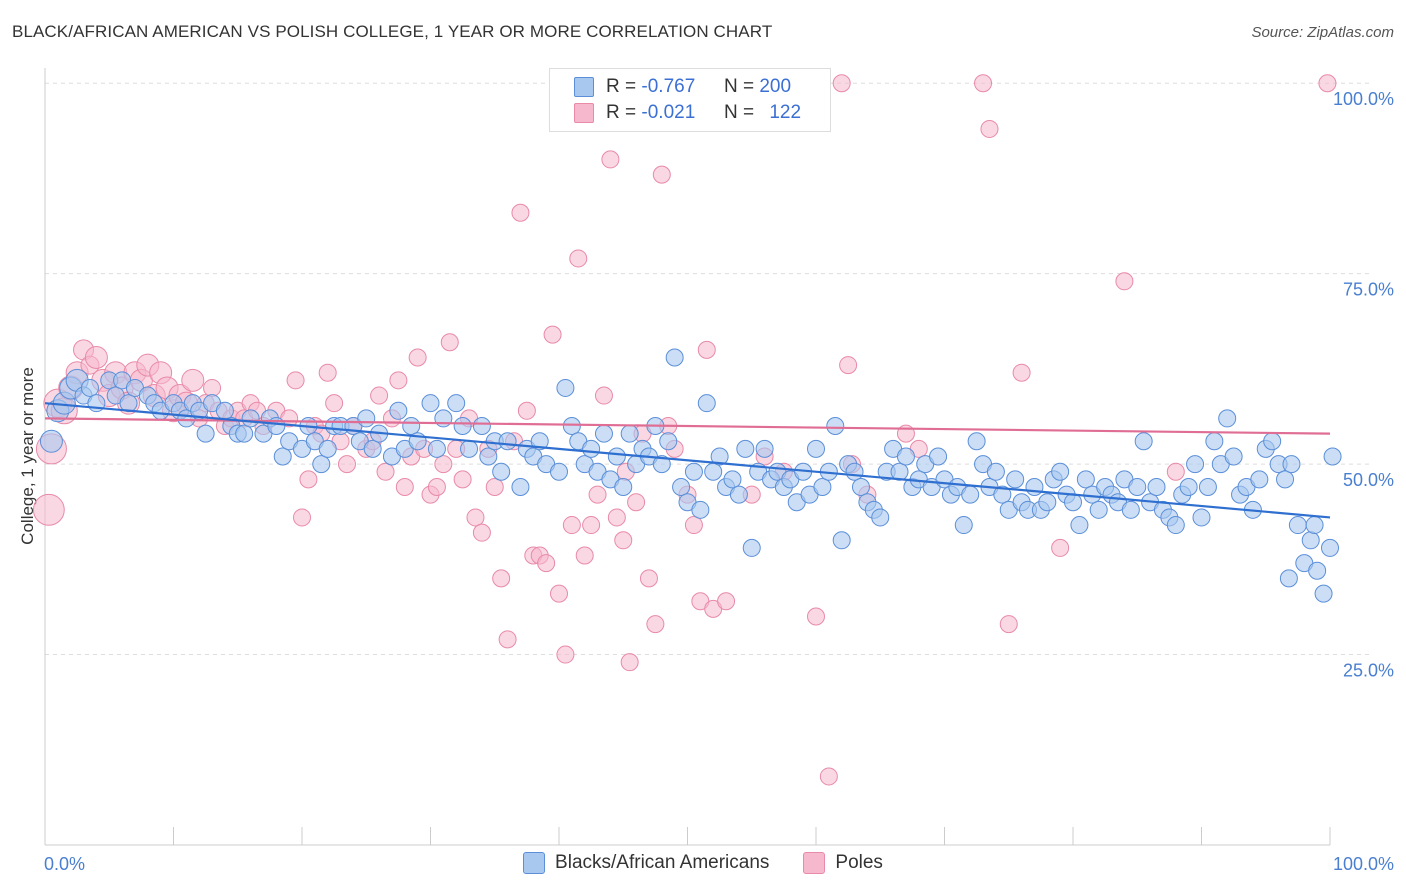 The height and width of the screenshot is (892, 1406). I want to click on stats-legend: R = -0.767 N = 200 R = -0.021 N = 122, so click(690, 100).